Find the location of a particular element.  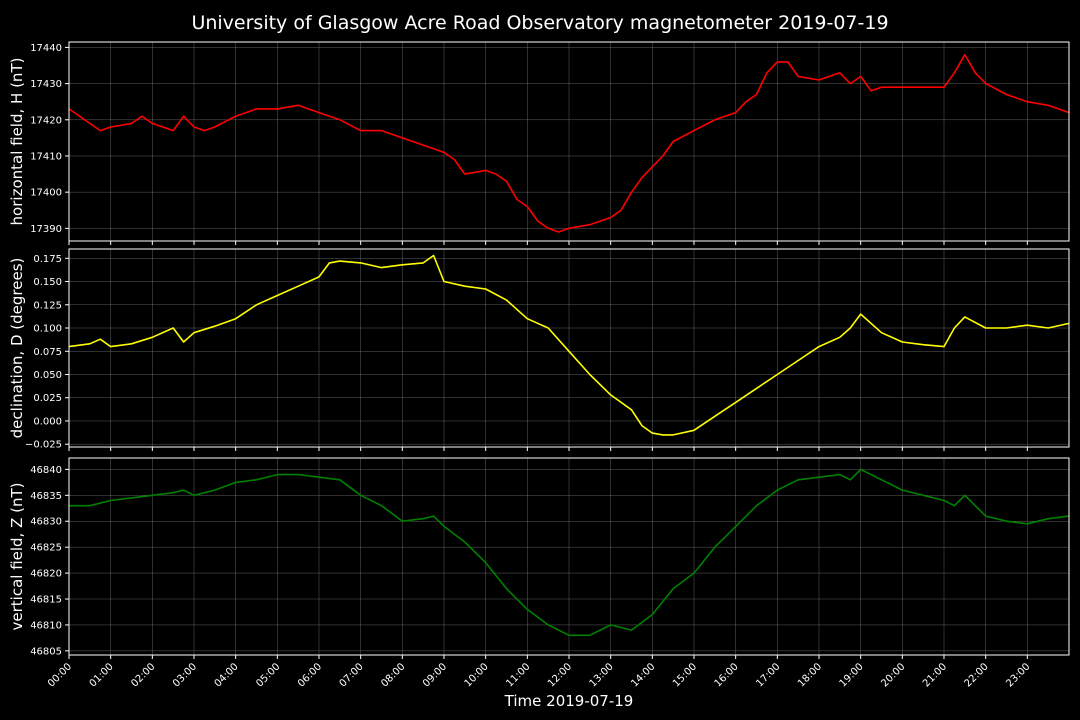

x-axis-label: Time 2019-07-19 is located at coordinates (569, 701).